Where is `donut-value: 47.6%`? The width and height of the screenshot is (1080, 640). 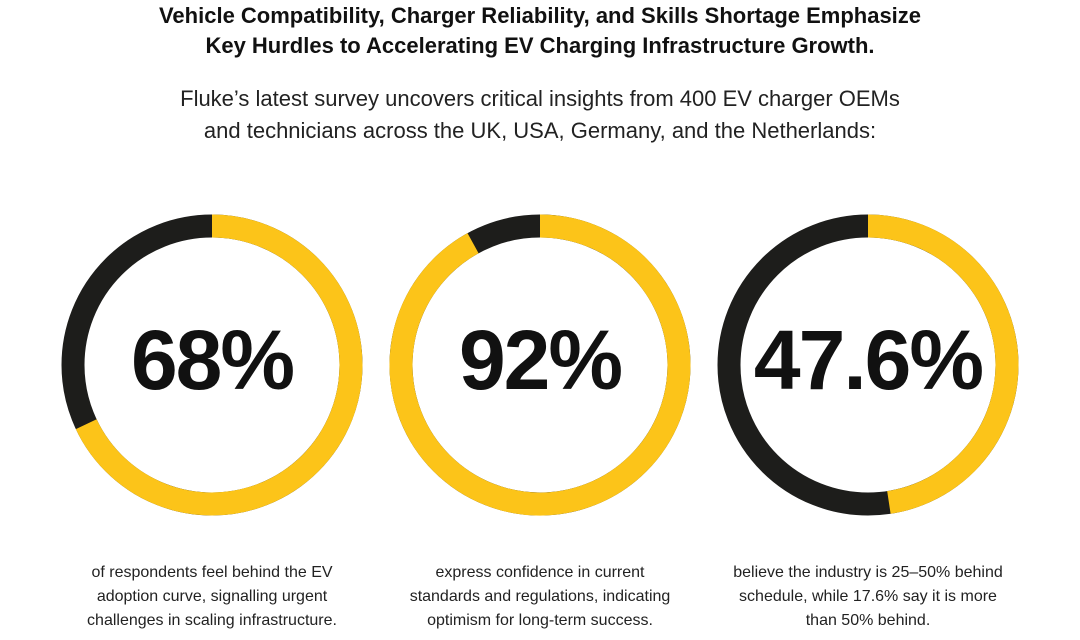
donut-value: 47.6% is located at coordinates (868, 360).